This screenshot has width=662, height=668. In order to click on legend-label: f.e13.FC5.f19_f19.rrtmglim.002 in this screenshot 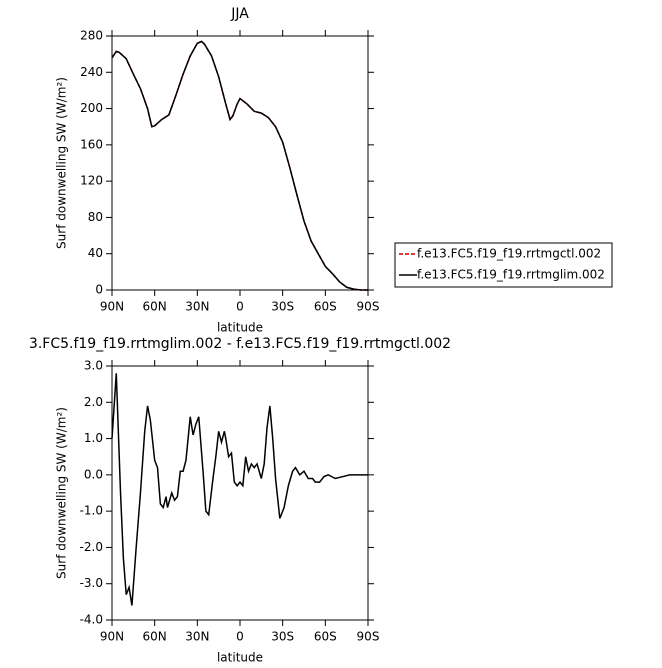, I will do `click(511, 275)`.